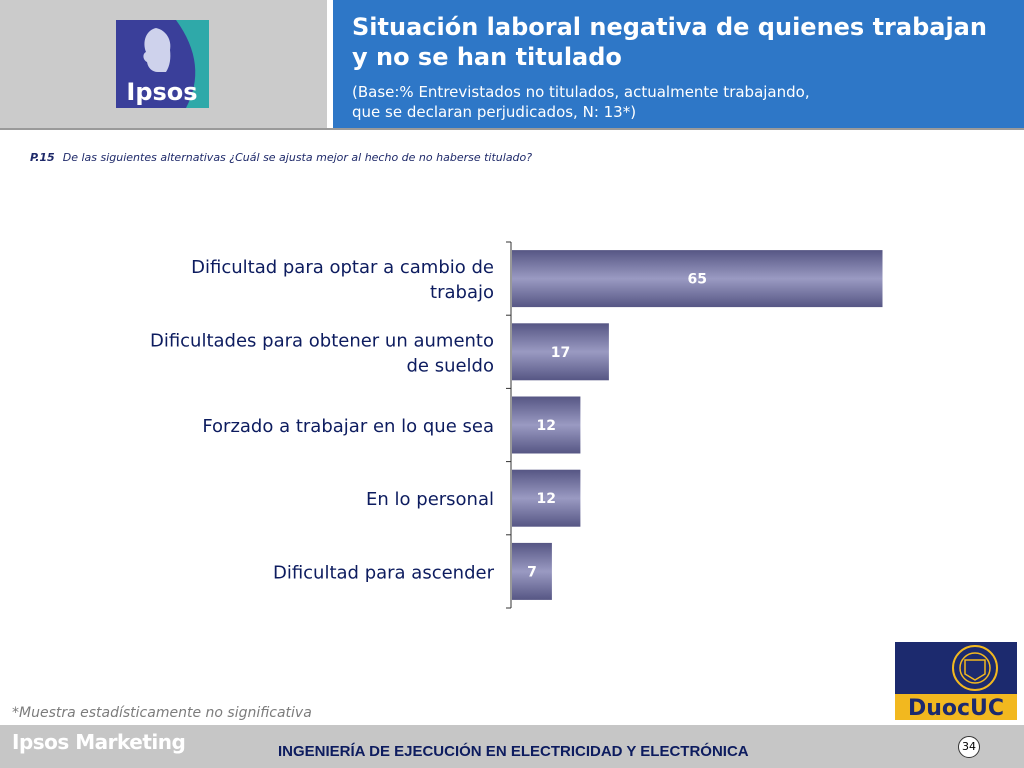  I want to click on category-label-line: Dificultades para obtener un aumento, so click(322, 340).